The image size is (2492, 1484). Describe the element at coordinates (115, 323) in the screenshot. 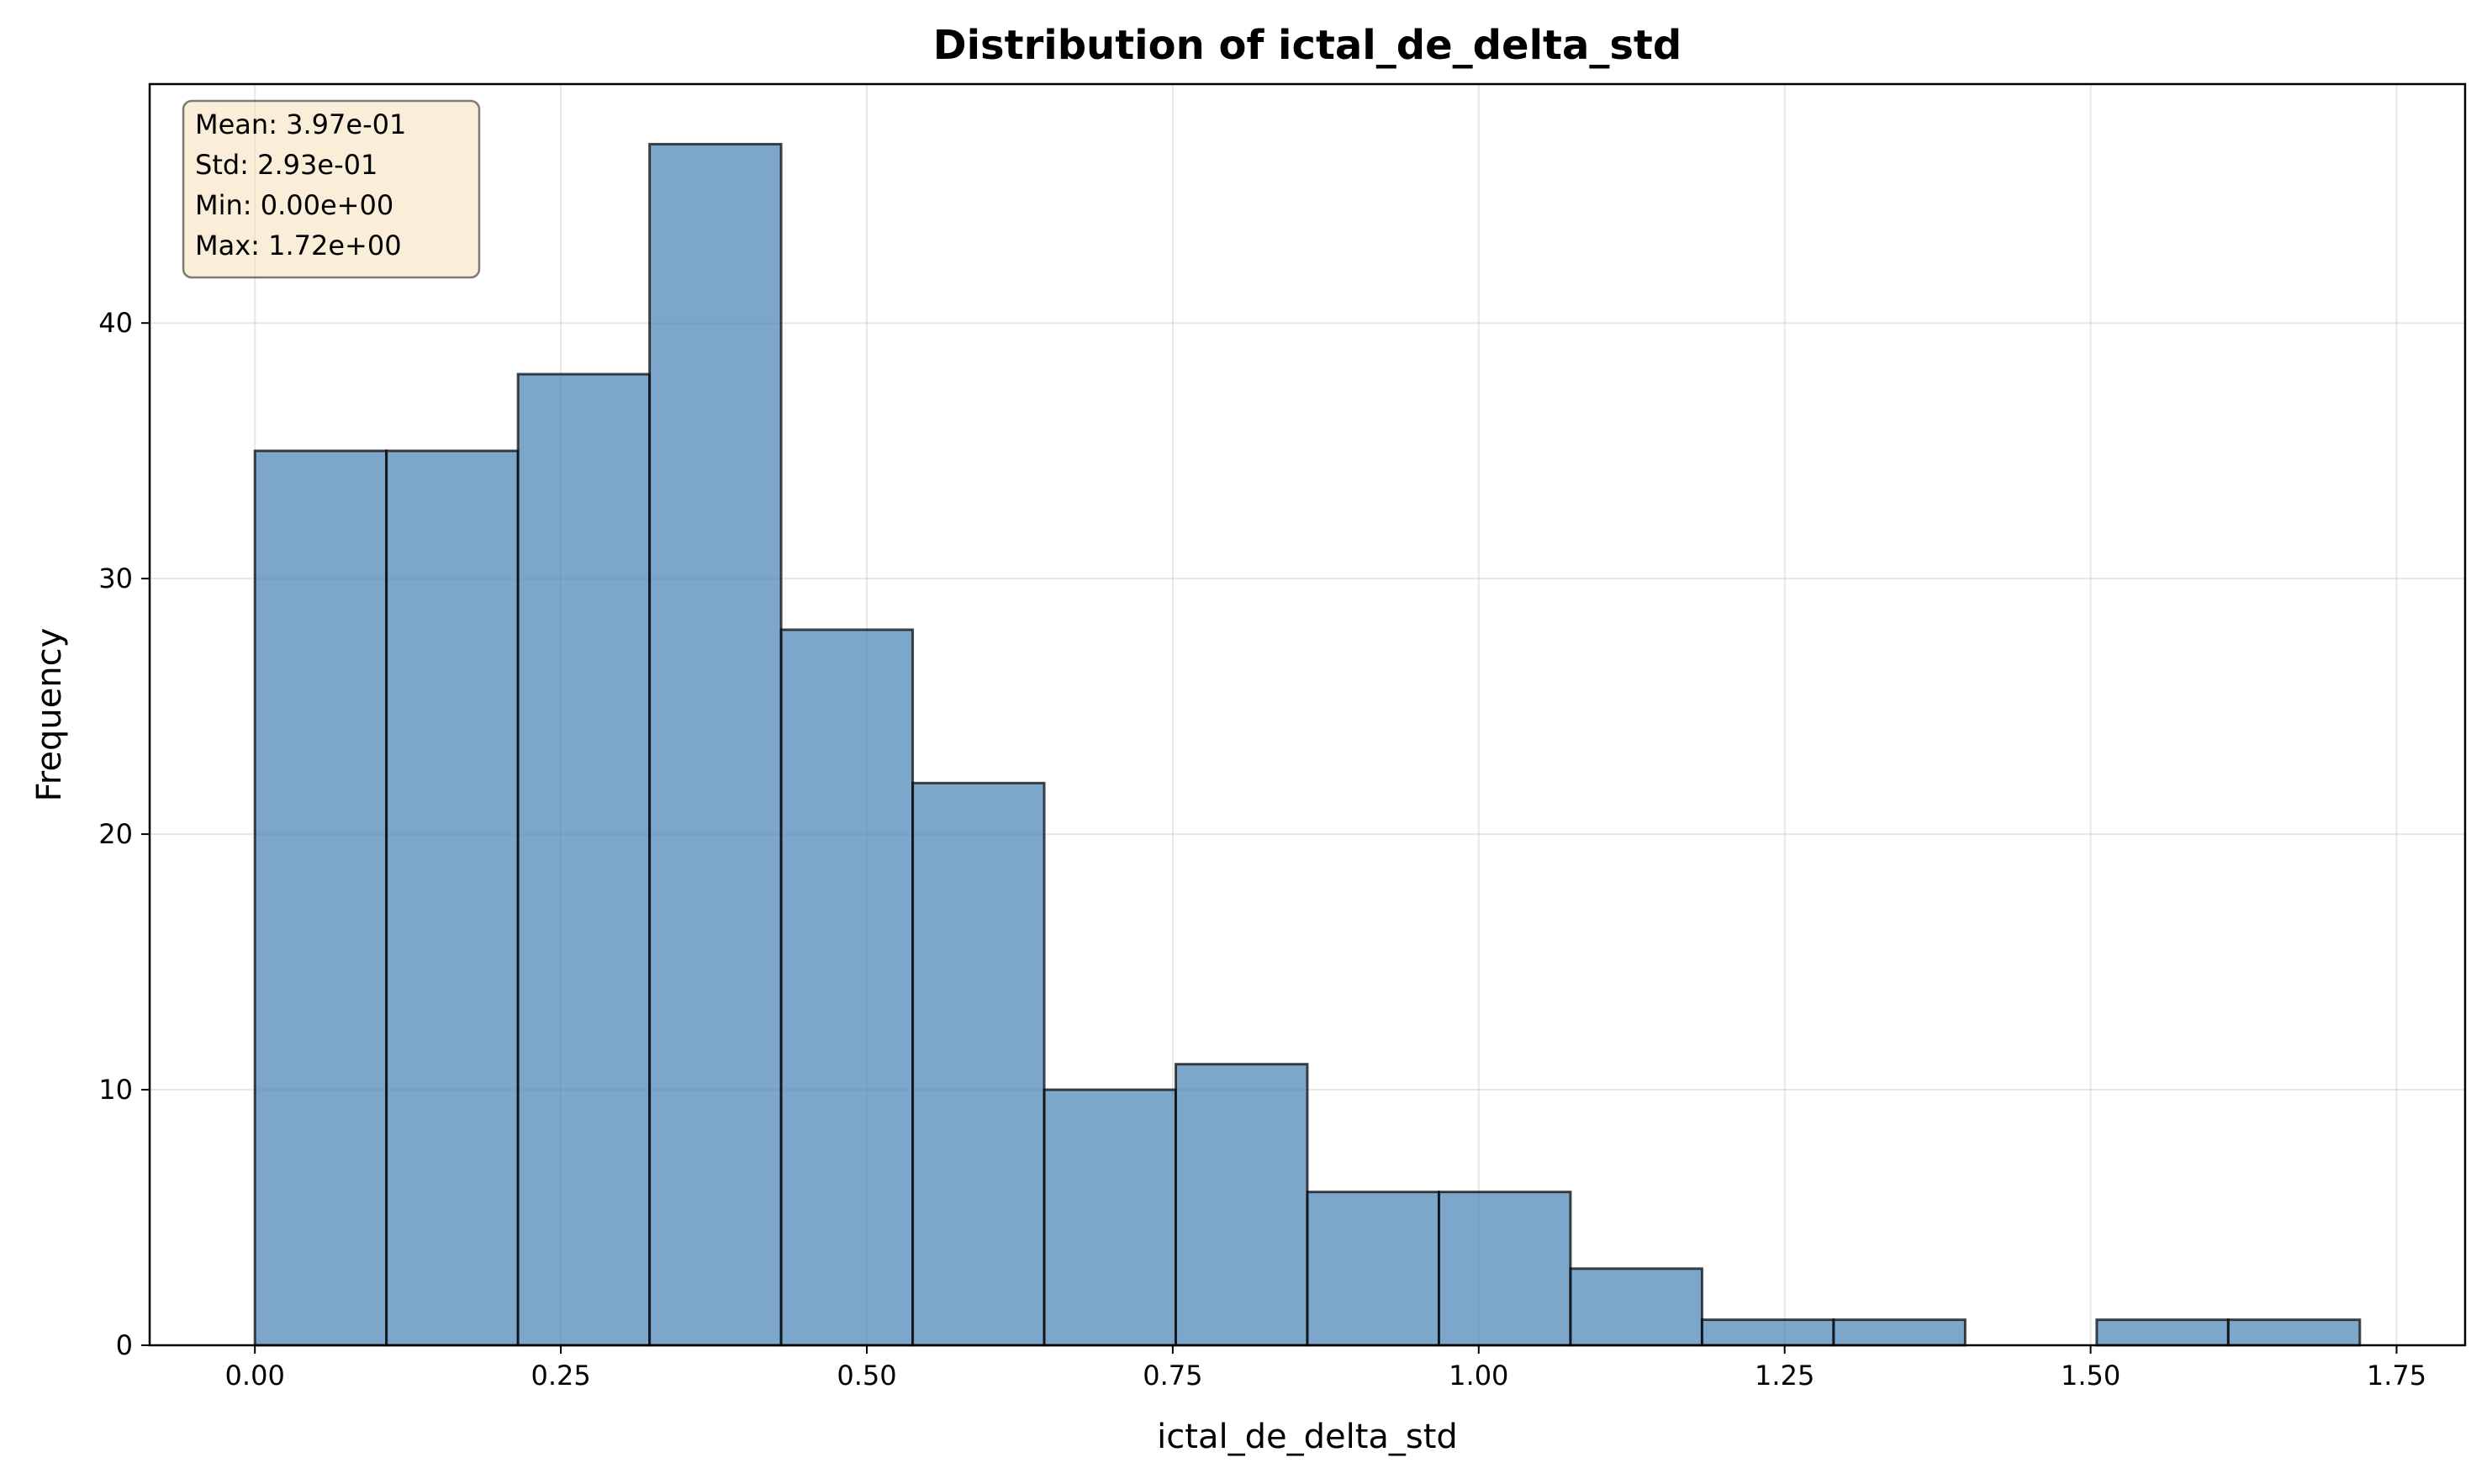

I see `y-tick-label-4: 40` at that location.